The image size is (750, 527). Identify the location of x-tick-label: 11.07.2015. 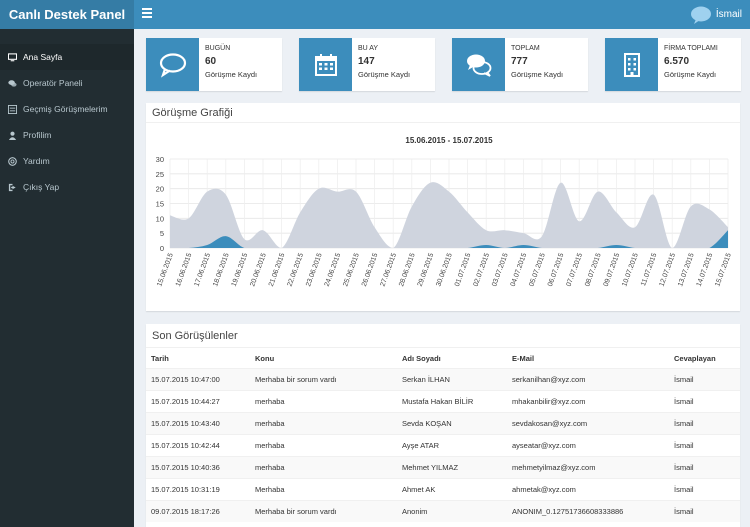
(649, 269).